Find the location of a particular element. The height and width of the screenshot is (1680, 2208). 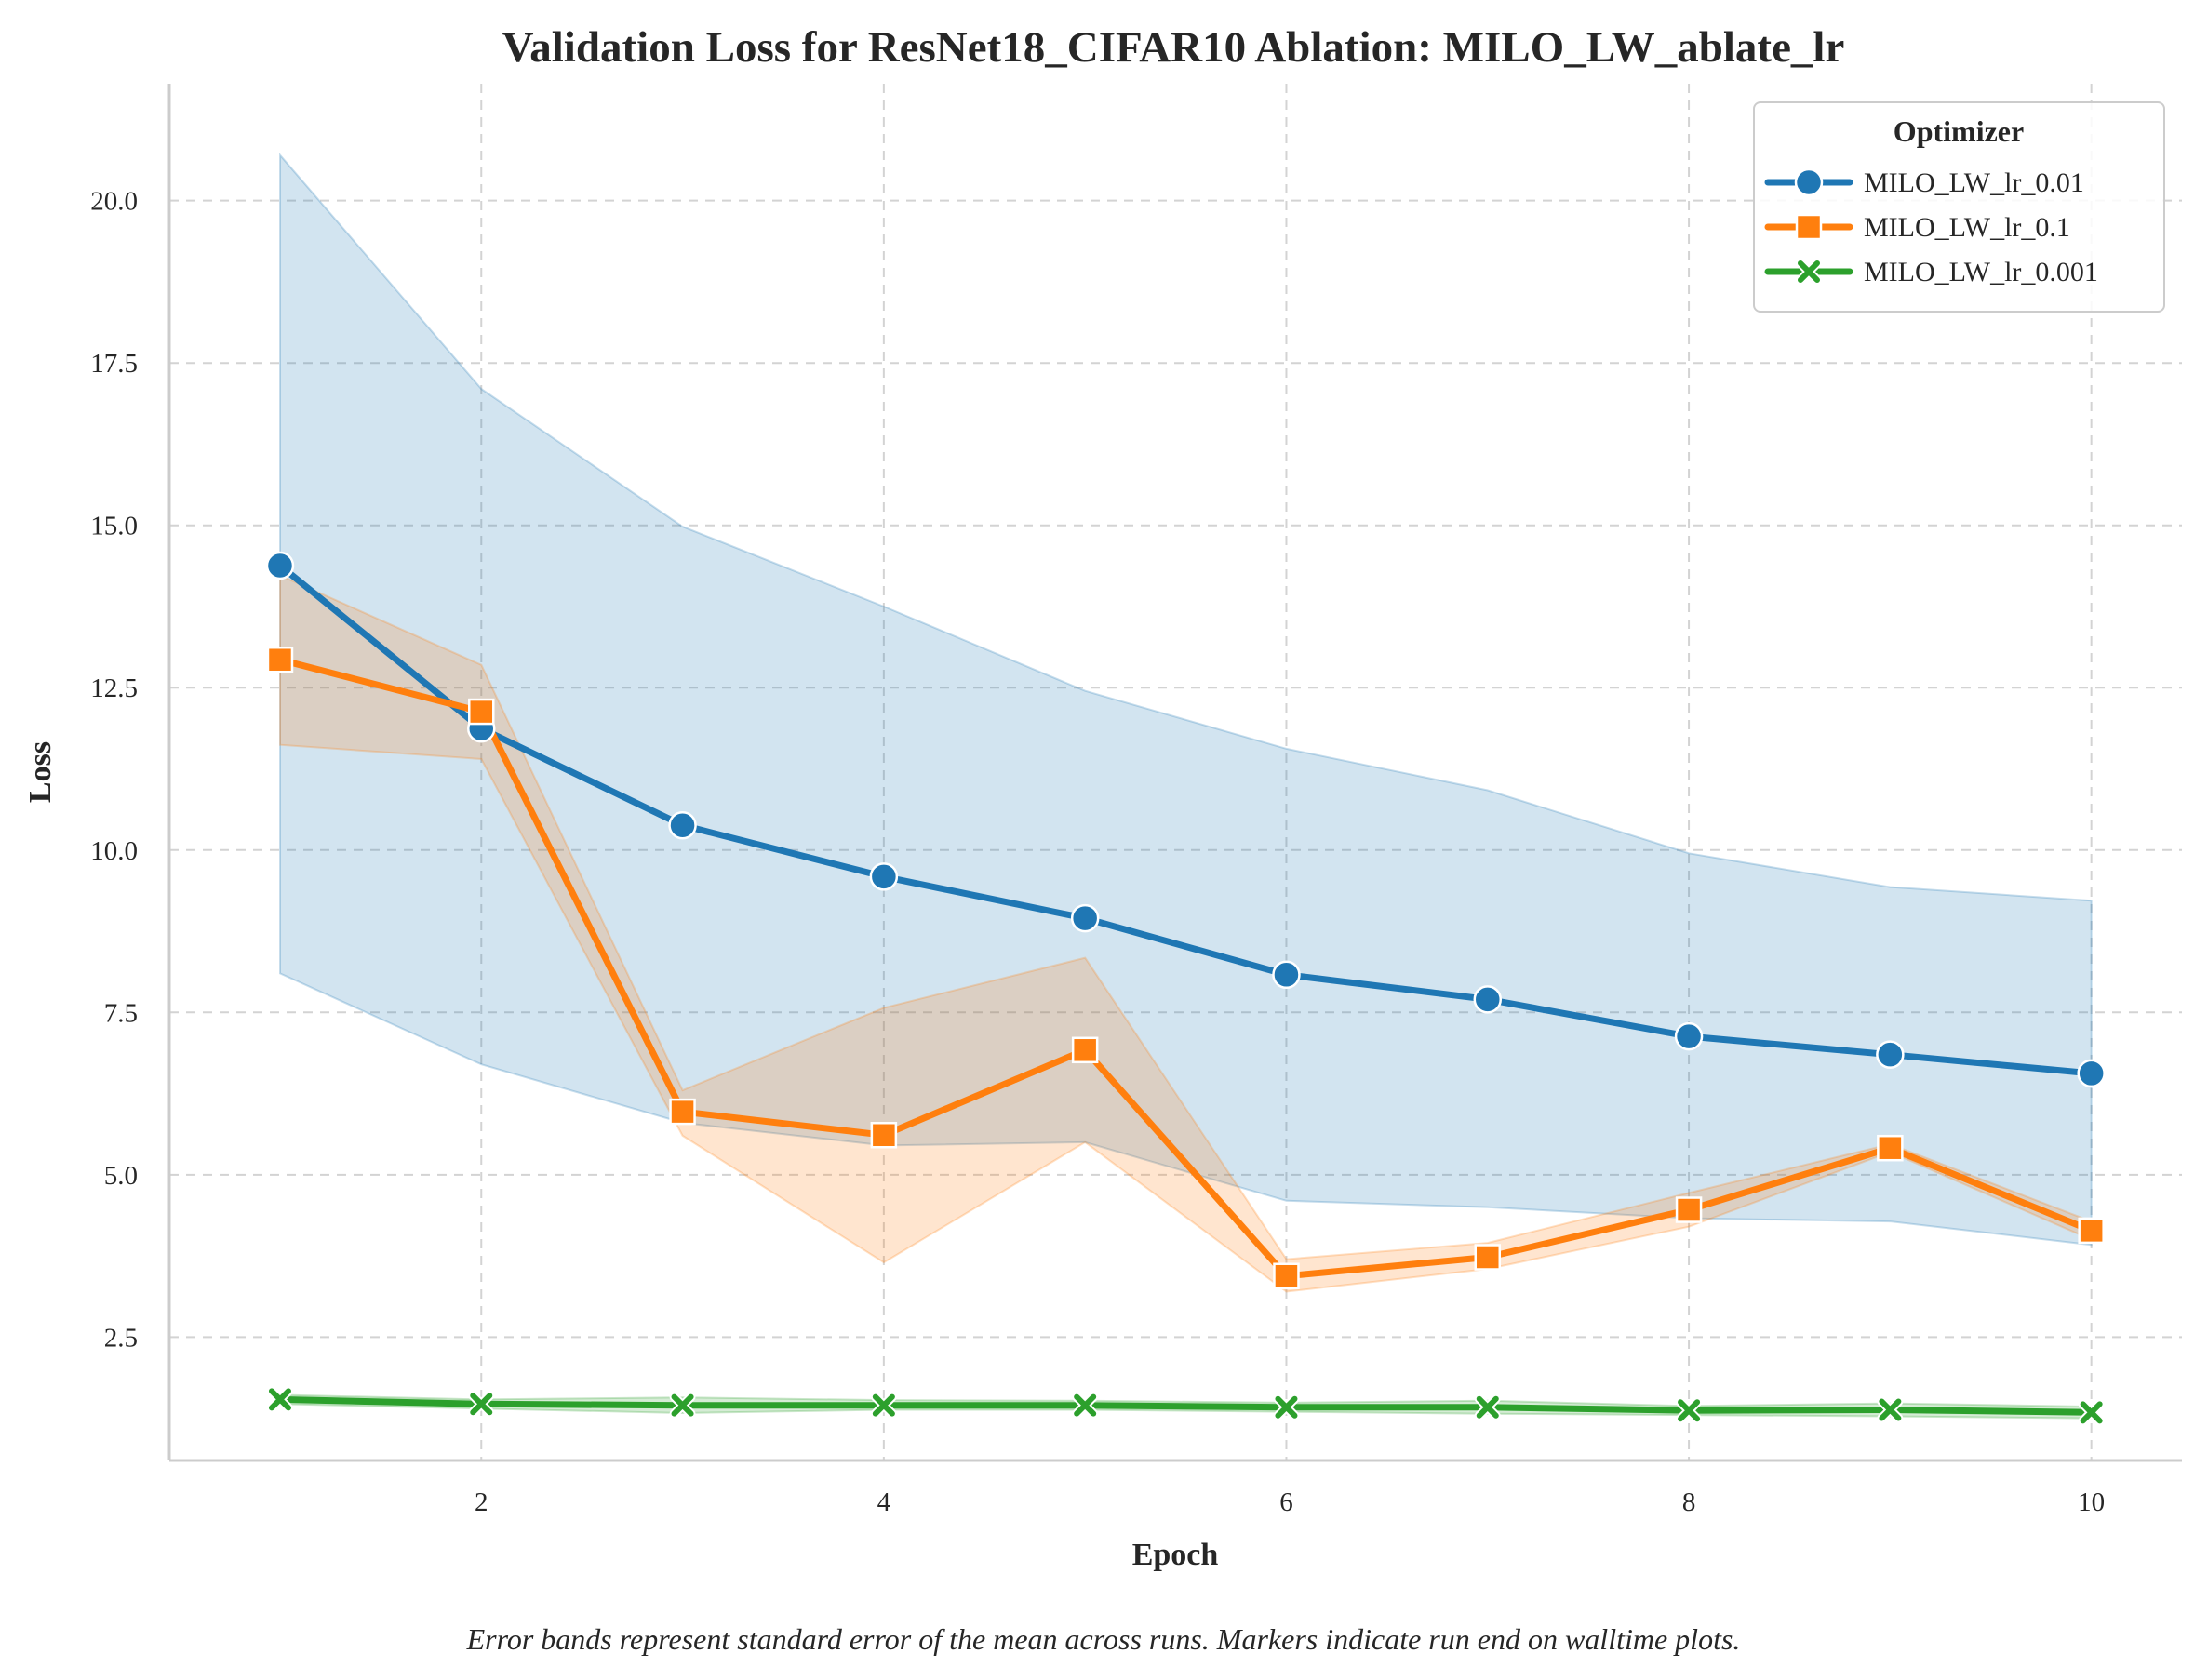

y-tick-label: 7.5 is located at coordinates (121, 1013).